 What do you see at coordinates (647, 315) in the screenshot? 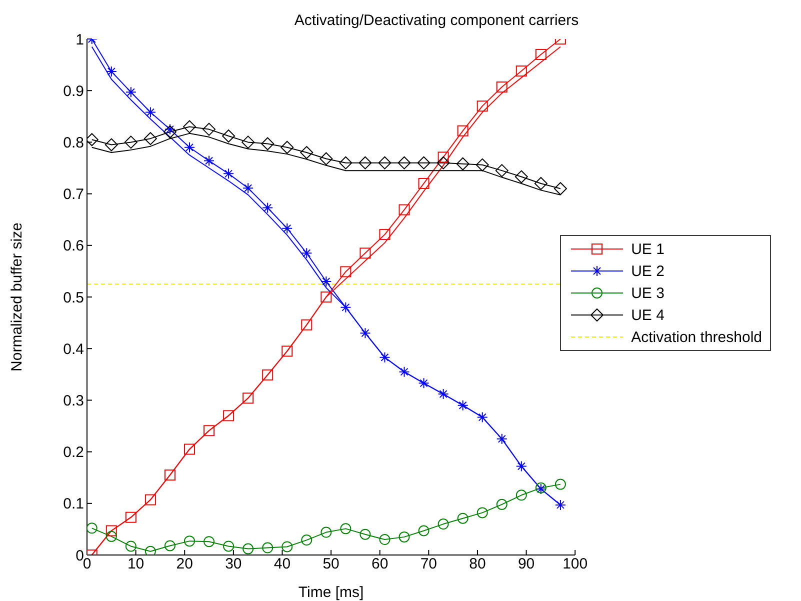
I see `legend-label: UE 4` at bounding box center [647, 315].